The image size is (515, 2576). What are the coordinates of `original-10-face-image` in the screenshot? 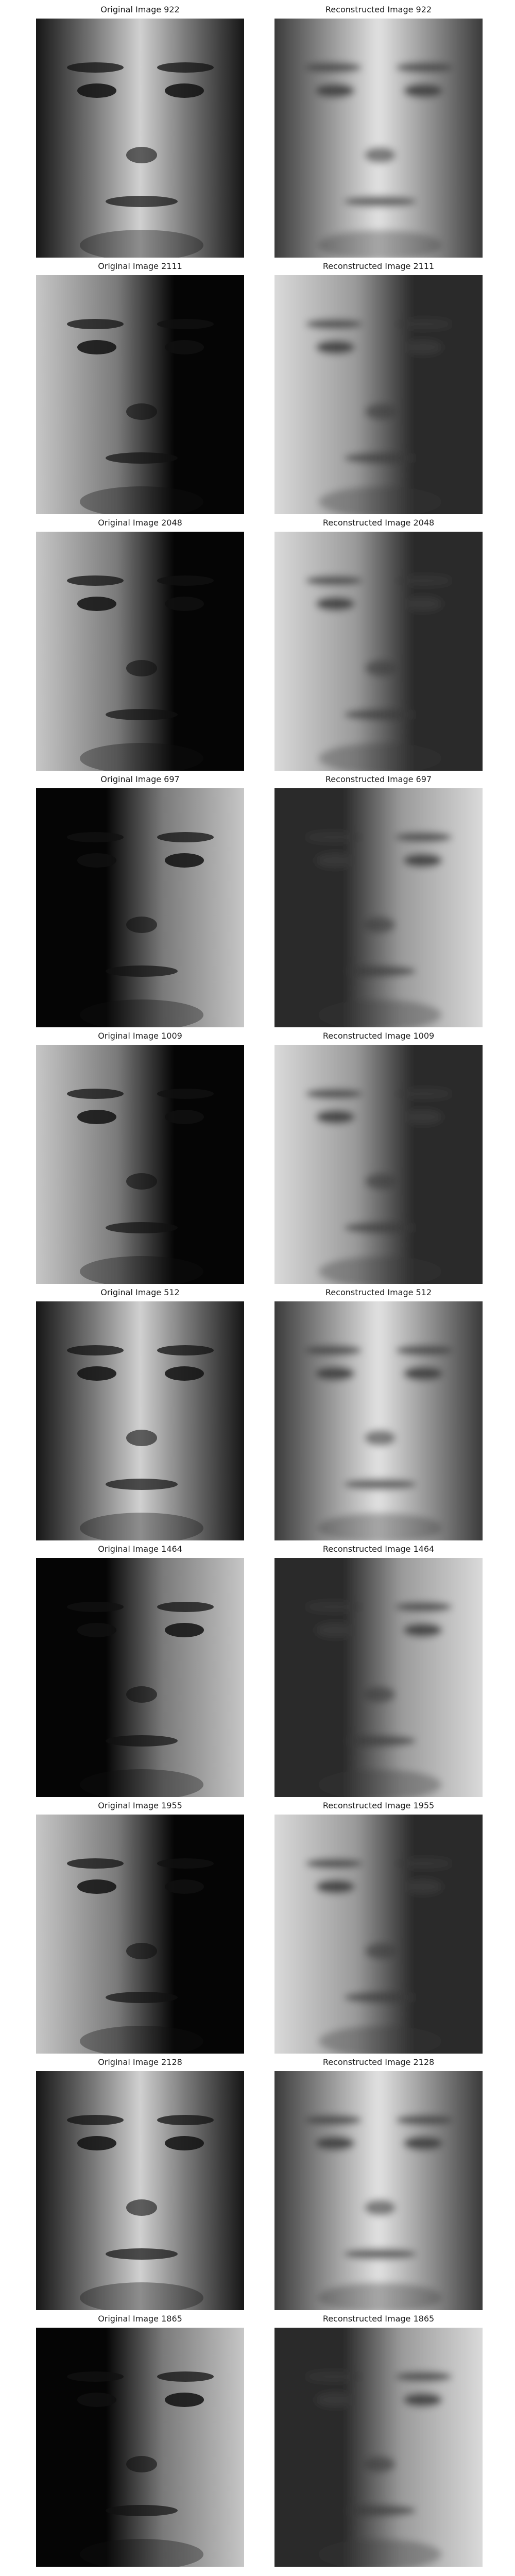 It's located at (140, 2447).